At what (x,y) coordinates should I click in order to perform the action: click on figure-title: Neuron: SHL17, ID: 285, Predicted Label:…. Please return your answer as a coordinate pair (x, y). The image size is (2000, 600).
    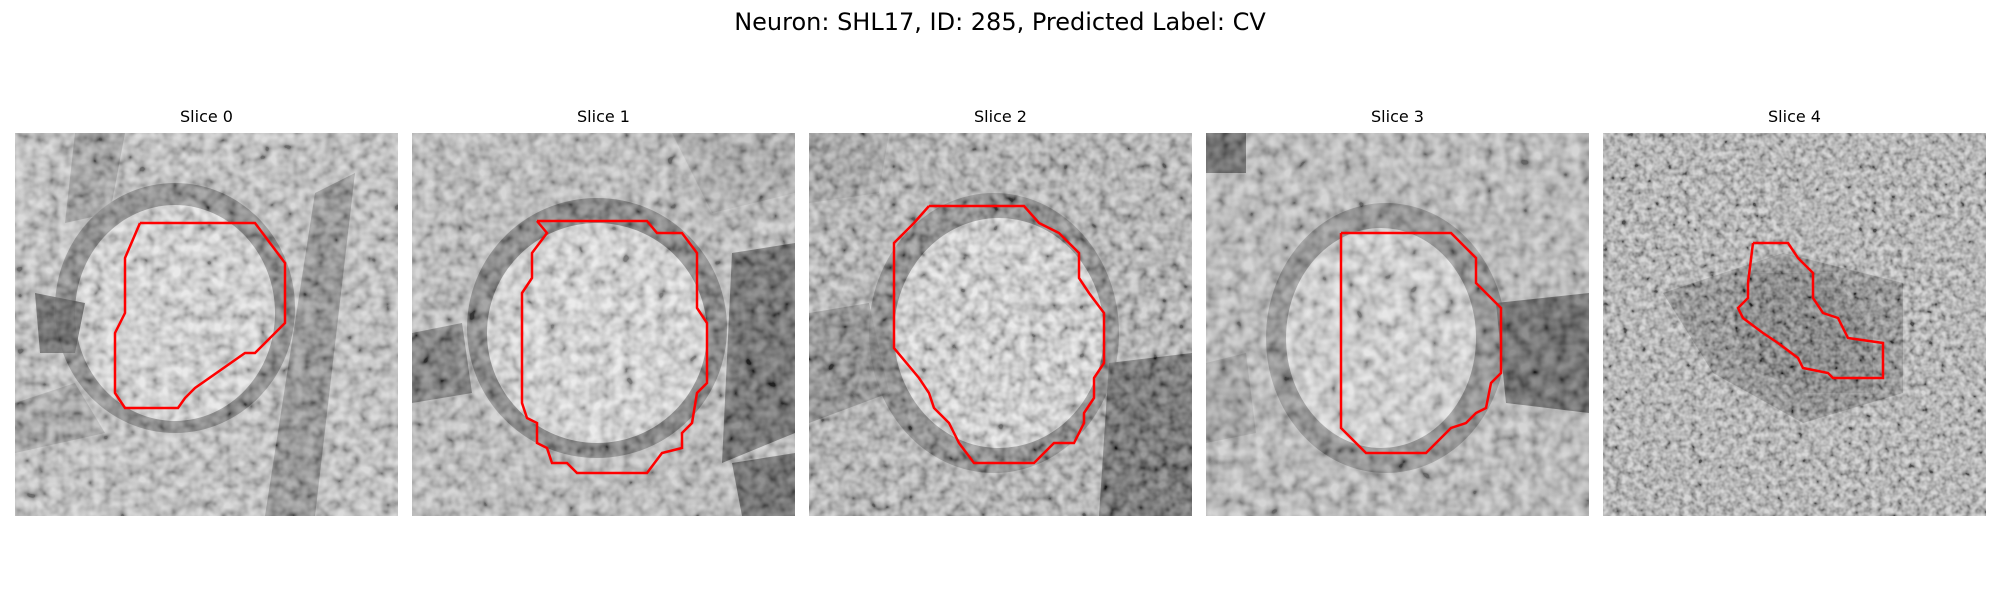
    Looking at the image, I should click on (1000, 22).